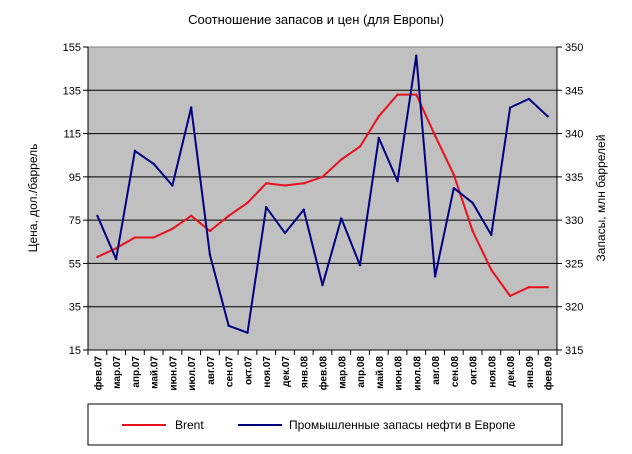 The width and height of the screenshot is (632, 454). I want to click on x-tick-label: ноя.07, so click(267, 372).